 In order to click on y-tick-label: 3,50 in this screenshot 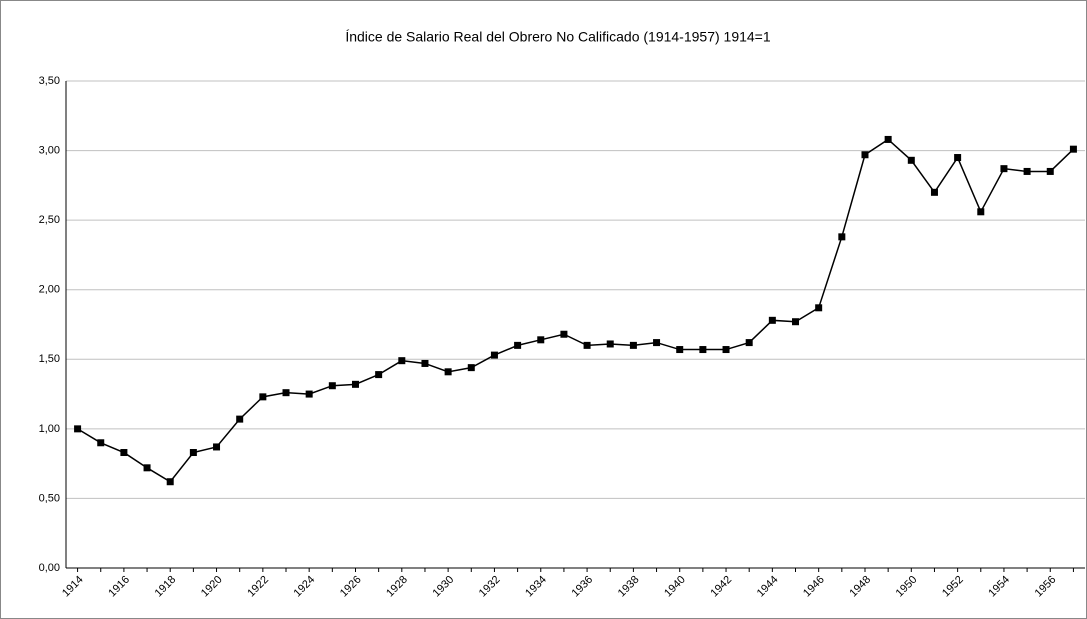, I will do `click(49, 81)`.